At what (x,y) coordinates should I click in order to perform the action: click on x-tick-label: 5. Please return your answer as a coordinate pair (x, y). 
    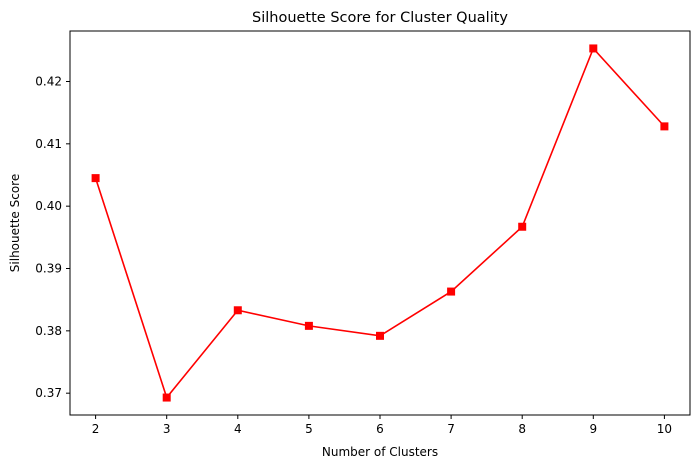
    Looking at the image, I should click on (309, 429).